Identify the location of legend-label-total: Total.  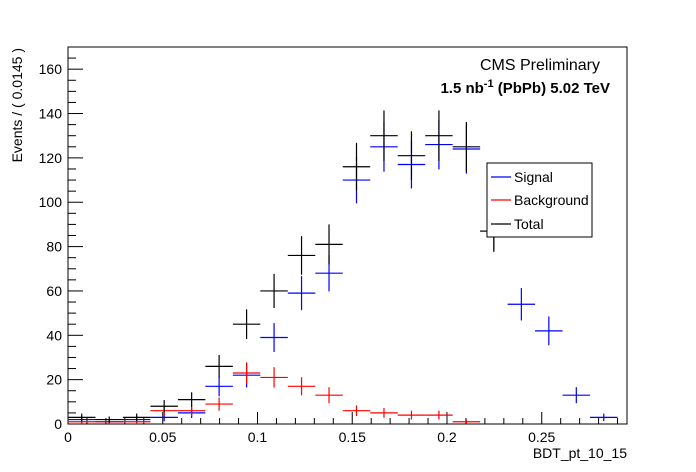
(529, 224).